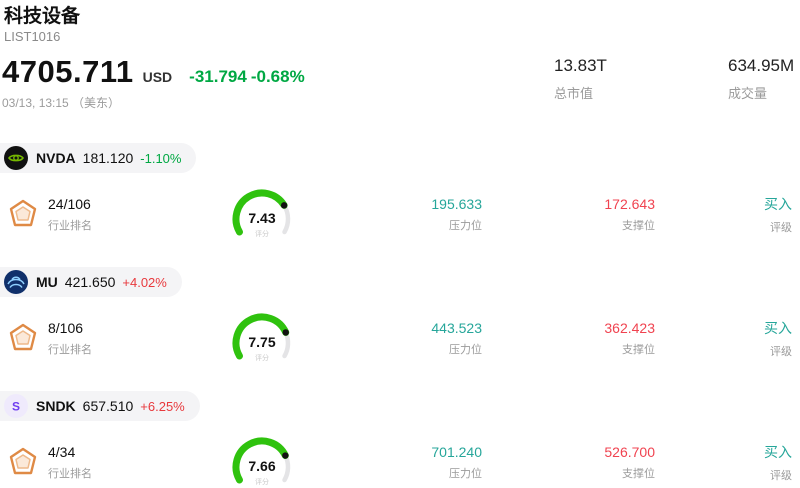 Image resolution: width=800 pixels, height=488 pixels. Describe the element at coordinates (568, 338) in the screenshot. I see `support-block: 362.423 支撑位` at that location.